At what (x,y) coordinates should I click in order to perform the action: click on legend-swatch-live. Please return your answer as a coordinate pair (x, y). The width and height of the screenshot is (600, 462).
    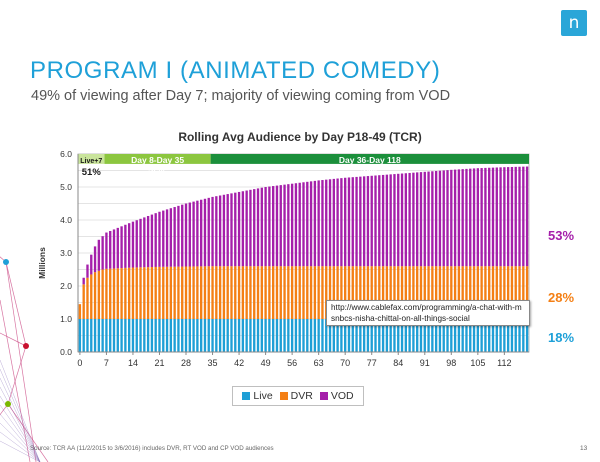
    Looking at the image, I should click on (246, 396).